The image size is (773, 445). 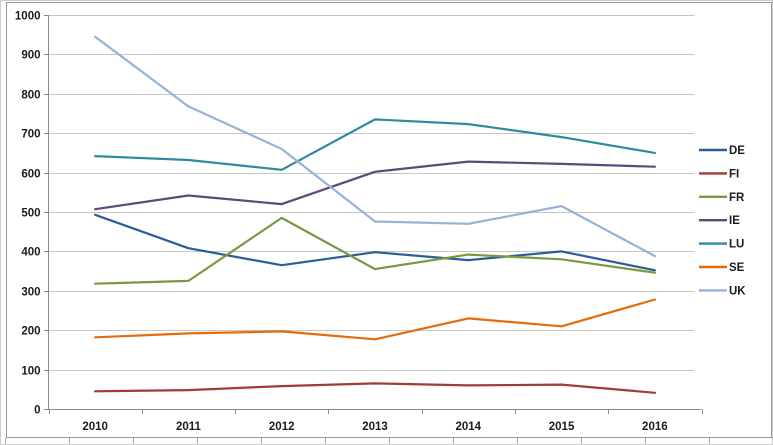 I want to click on x-tick-label-2013: 2013, so click(x=375, y=427).